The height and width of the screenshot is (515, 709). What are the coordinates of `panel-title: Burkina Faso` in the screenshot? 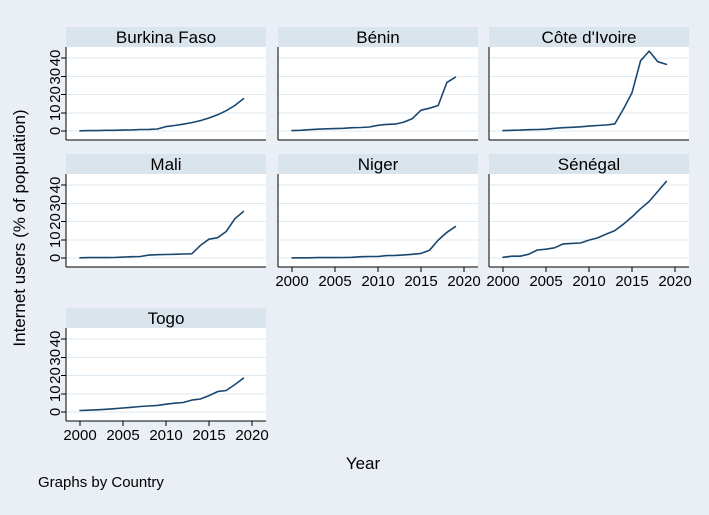 It's located at (166, 37).